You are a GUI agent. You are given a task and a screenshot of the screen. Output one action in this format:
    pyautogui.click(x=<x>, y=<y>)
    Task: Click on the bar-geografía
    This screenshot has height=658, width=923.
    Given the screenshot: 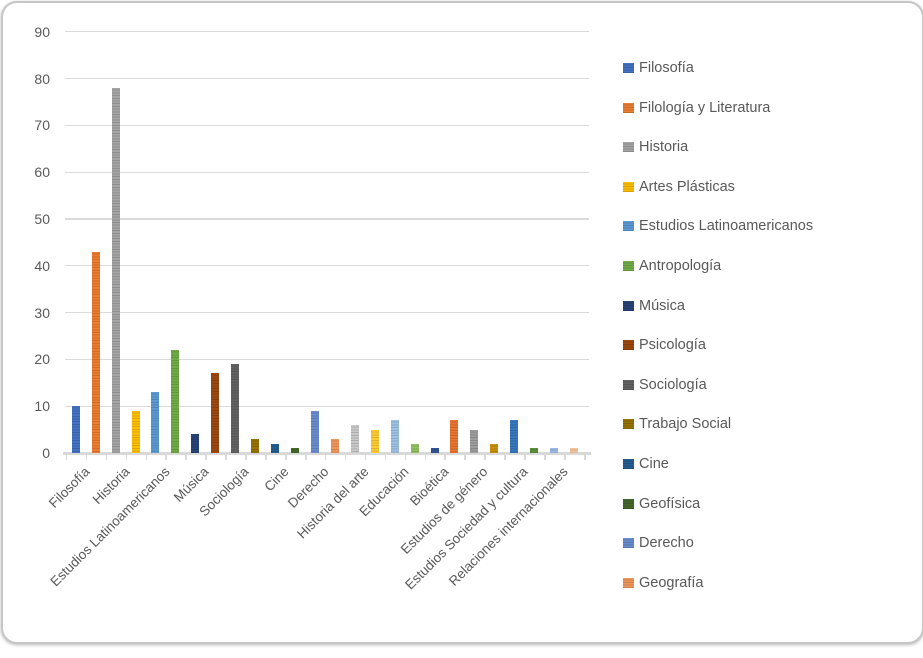 What is the action you would take?
    pyautogui.click(x=334, y=445)
    